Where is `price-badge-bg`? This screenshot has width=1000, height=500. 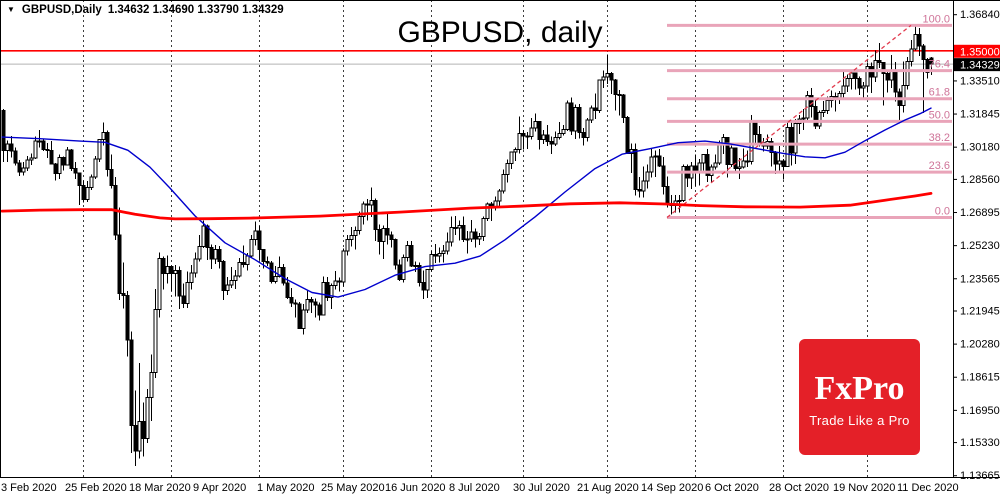
price-badge-bg is located at coordinates (977, 65).